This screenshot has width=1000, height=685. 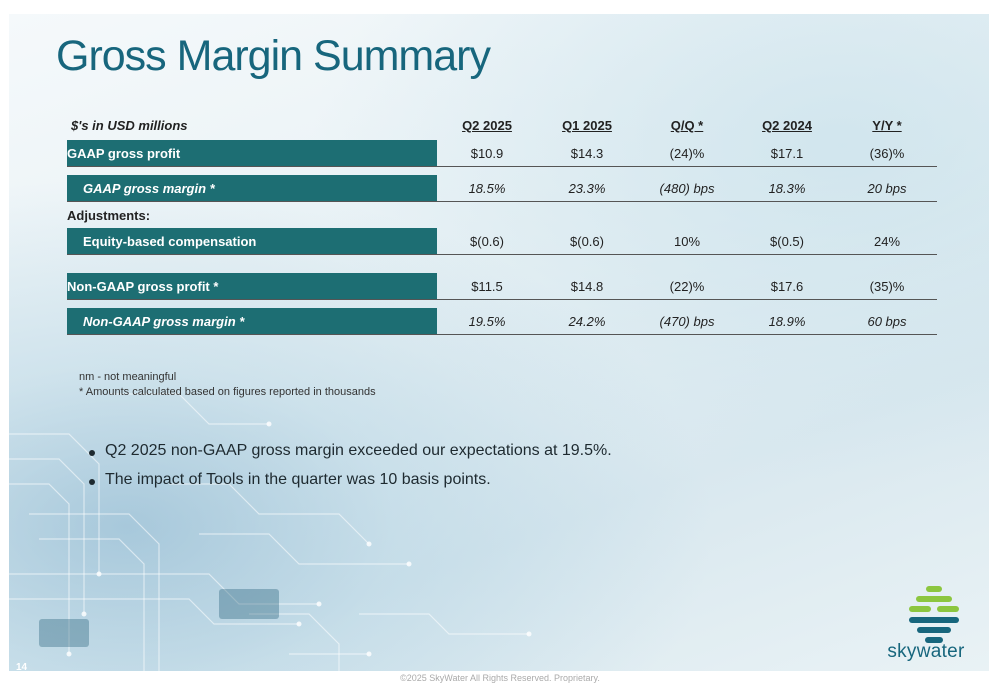 I want to click on table-cell: $10.9, so click(x=487, y=153).